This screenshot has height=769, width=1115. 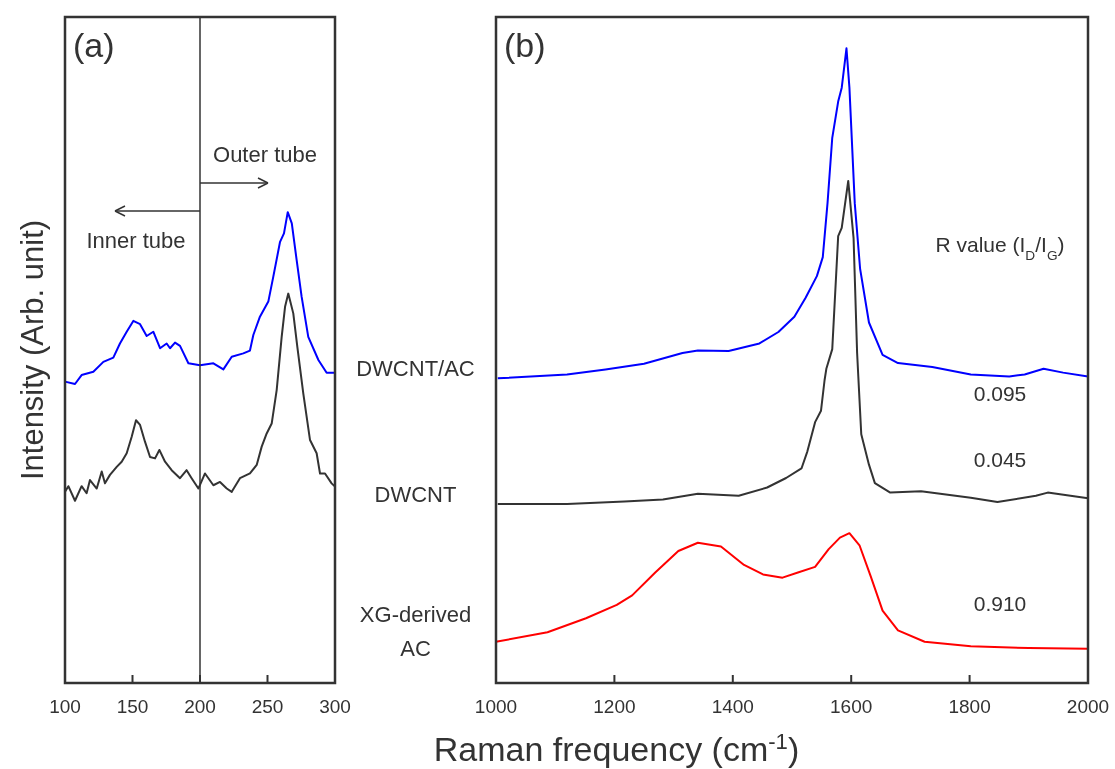 What do you see at coordinates (415, 369) in the screenshot?
I see `series-label: DWCNT/AC` at bounding box center [415, 369].